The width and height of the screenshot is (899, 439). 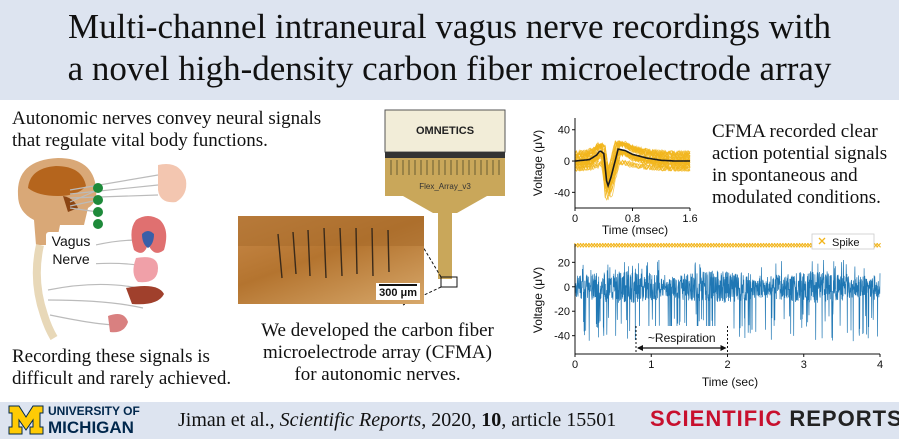 I want to click on waveform-x-tick-label: 0.8, so click(x=632, y=219).